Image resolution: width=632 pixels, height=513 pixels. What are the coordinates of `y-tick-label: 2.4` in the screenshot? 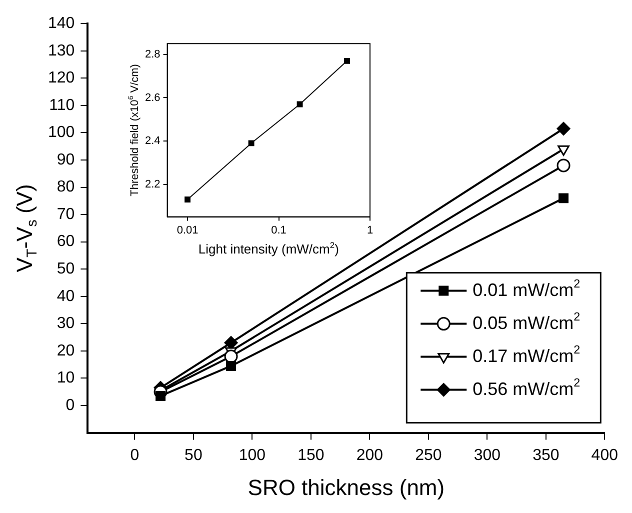 It's located at (152, 141).